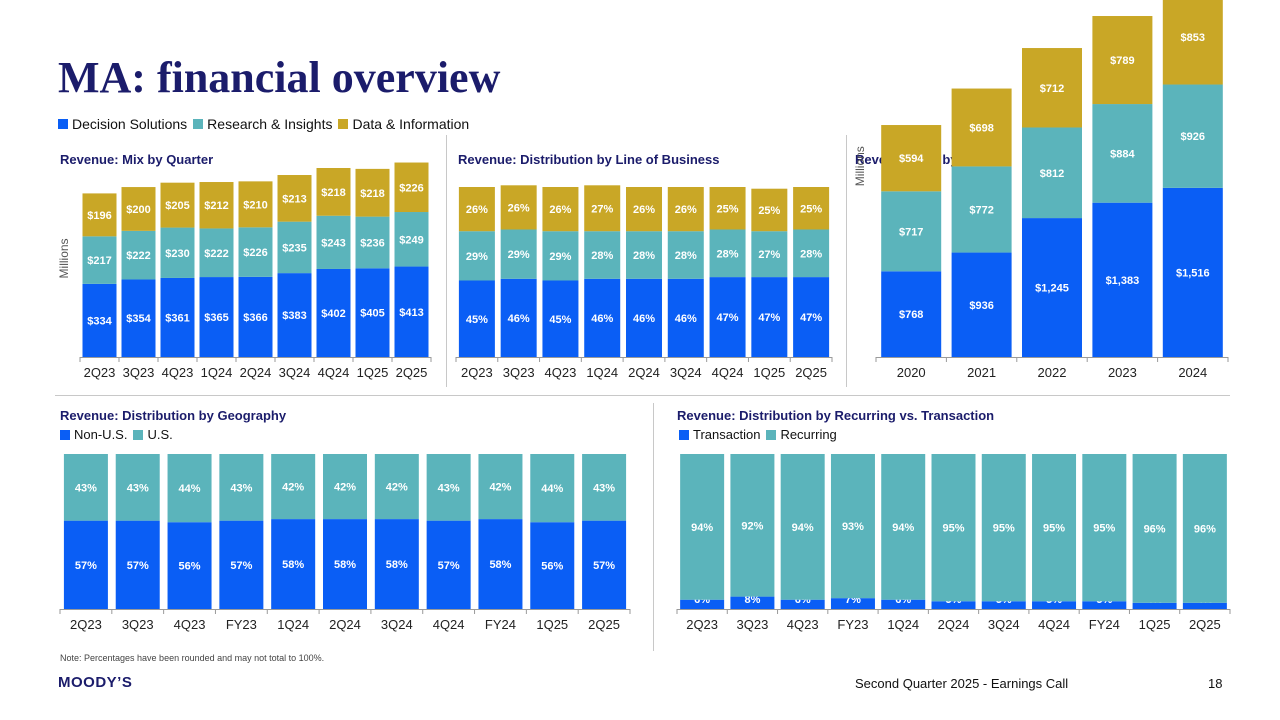 The height and width of the screenshot is (720, 1280). What do you see at coordinates (644, 210) in the screenshot?
I see `data-label: 26%` at bounding box center [644, 210].